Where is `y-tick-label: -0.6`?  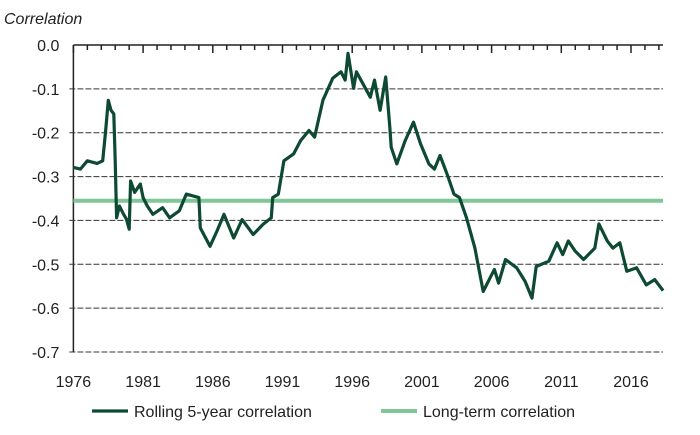 y-tick-label: -0.6 is located at coordinates (46, 309).